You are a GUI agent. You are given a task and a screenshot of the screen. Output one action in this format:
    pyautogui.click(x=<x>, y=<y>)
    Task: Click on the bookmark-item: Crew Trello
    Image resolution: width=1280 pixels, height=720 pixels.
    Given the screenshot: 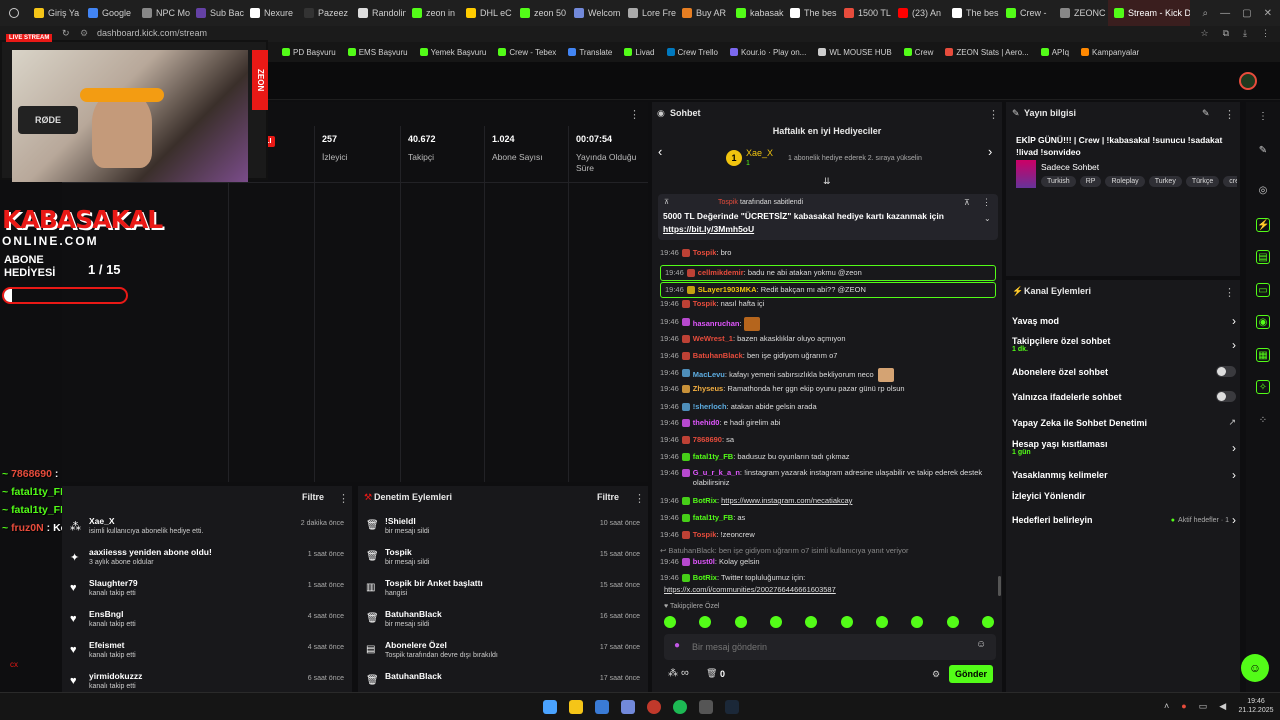 What is the action you would take?
    pyautogui.click(x=692, y=52)
    